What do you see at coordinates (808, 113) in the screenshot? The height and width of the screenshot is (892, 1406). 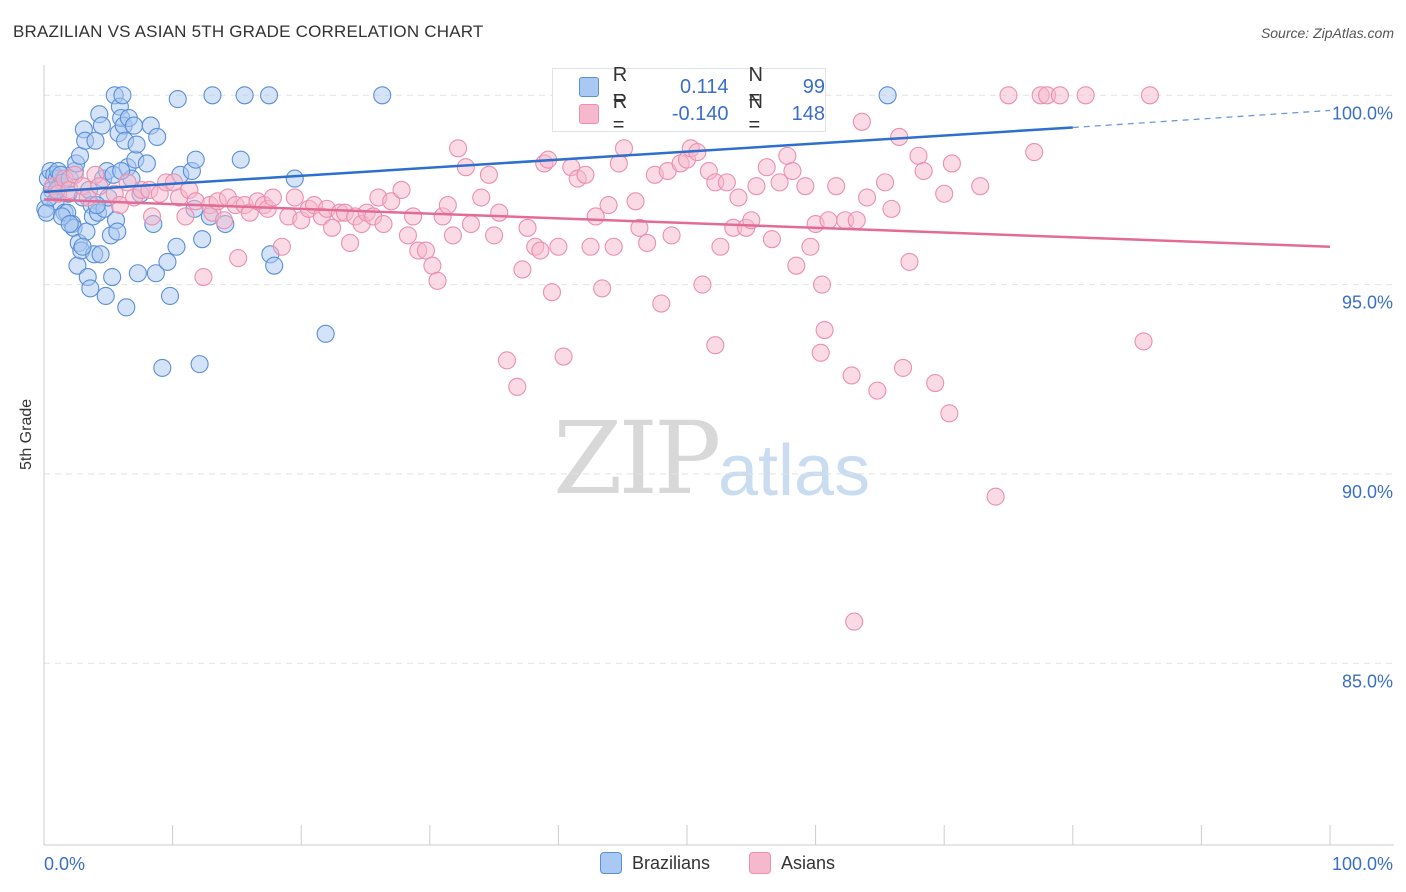 I see `legend-n-value: 148` at bounding box center [808, 113].